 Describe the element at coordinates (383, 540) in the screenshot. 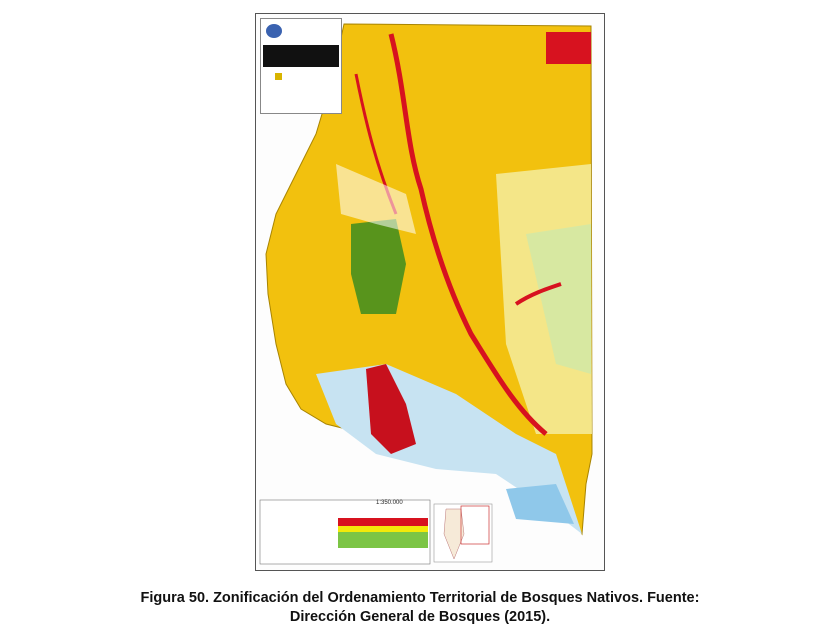

I see `legend-green` at that location.